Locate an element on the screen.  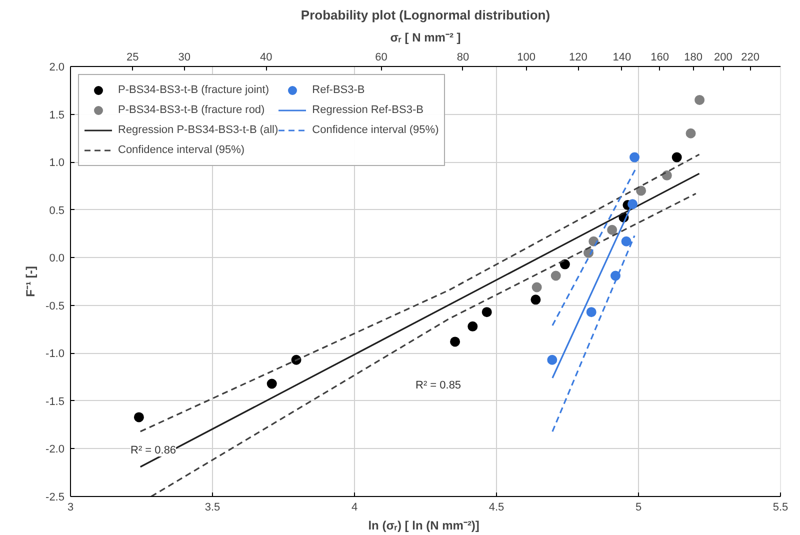
x2-tick-label: 120 is located at coordinates (578, 58).